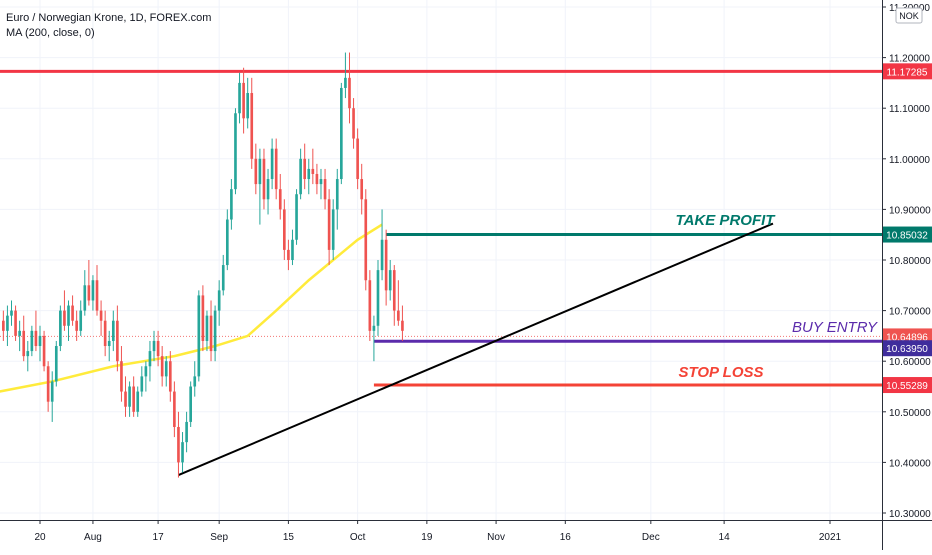 Image resolution: width=932 pixels, height=555 pixels. What do you see at coordinates (909, 160) in the screenshot?
I see `price-tick-label: 11.00000` at bounding box center [909, 160].